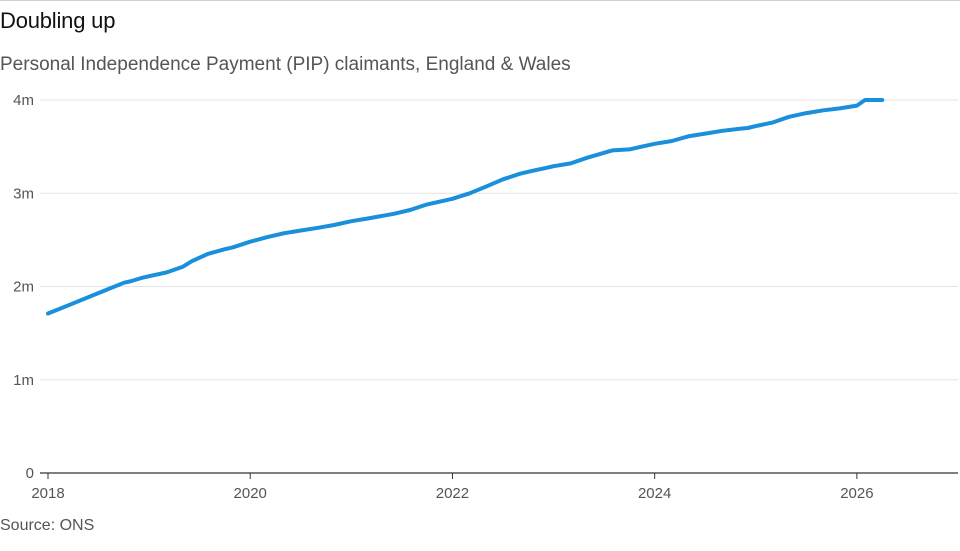 The height and width of the screenshot is (551, 960). What do you see at coordinates (23, 193) in the screenshot?
I see `y-tick-label: 3m` at bounding box center [23, 193].